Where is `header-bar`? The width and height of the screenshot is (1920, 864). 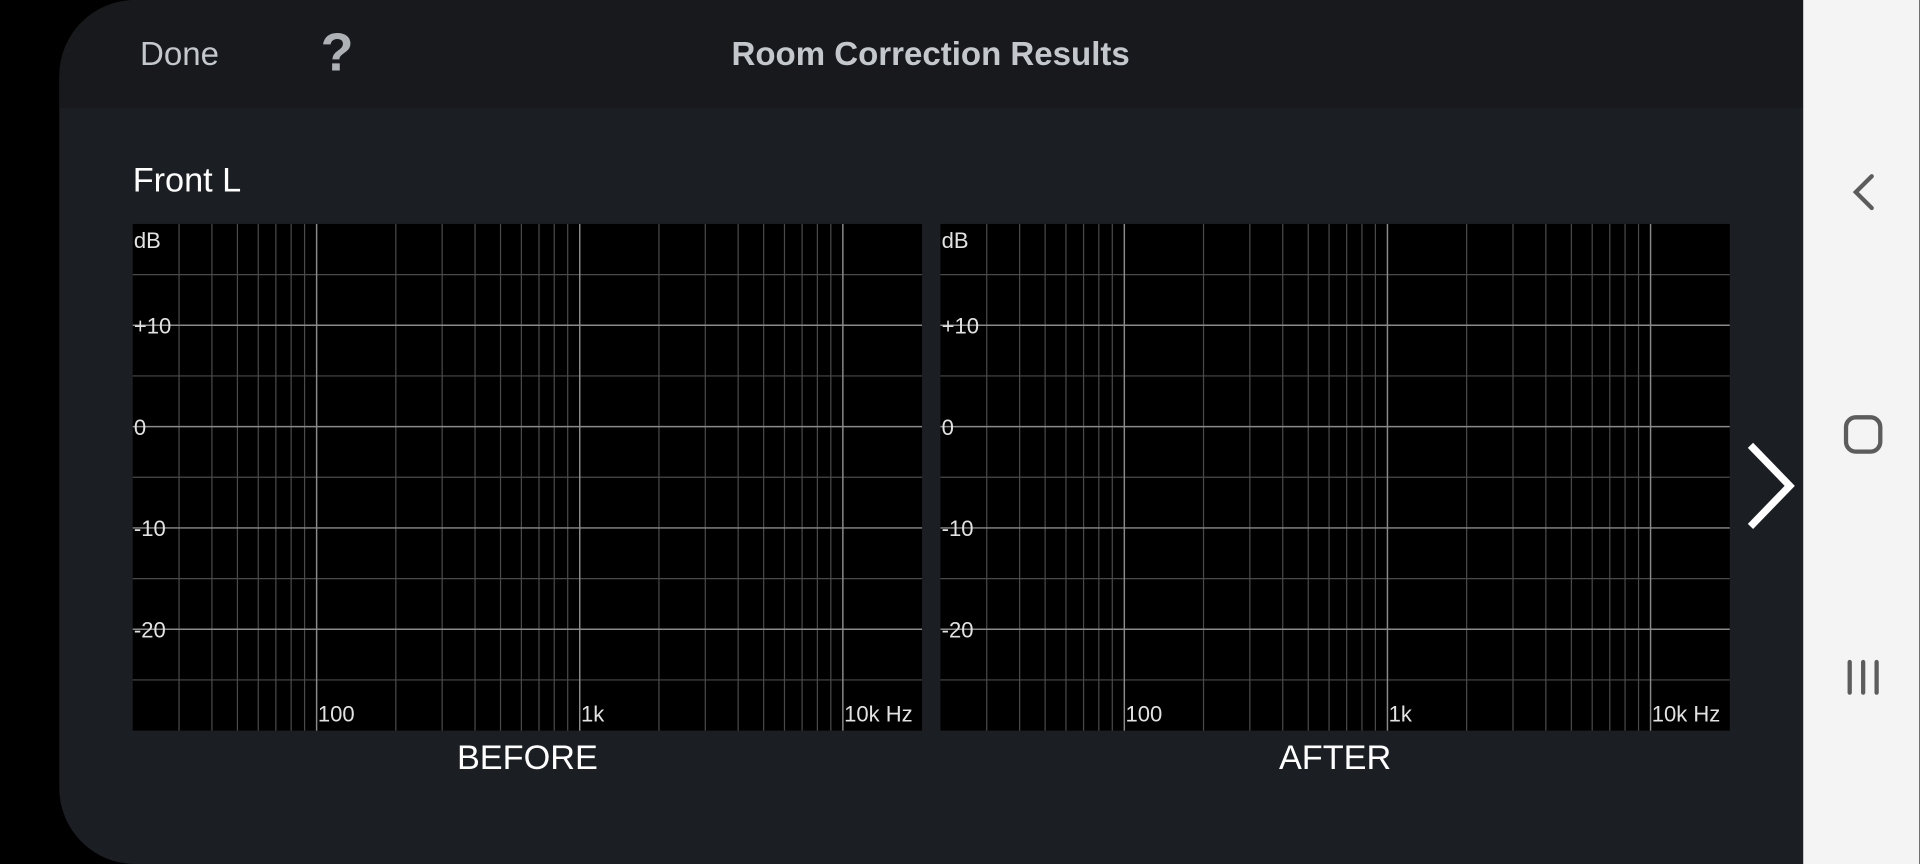 header-bar is located at coordinates (931, 54).